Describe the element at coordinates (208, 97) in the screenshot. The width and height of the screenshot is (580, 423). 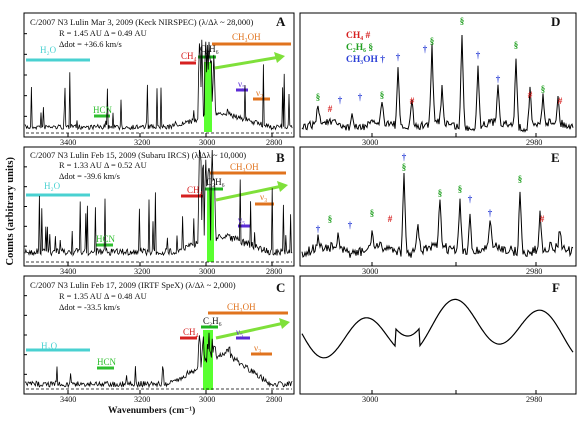
I see `panel-a-c2h6-band` at that location.